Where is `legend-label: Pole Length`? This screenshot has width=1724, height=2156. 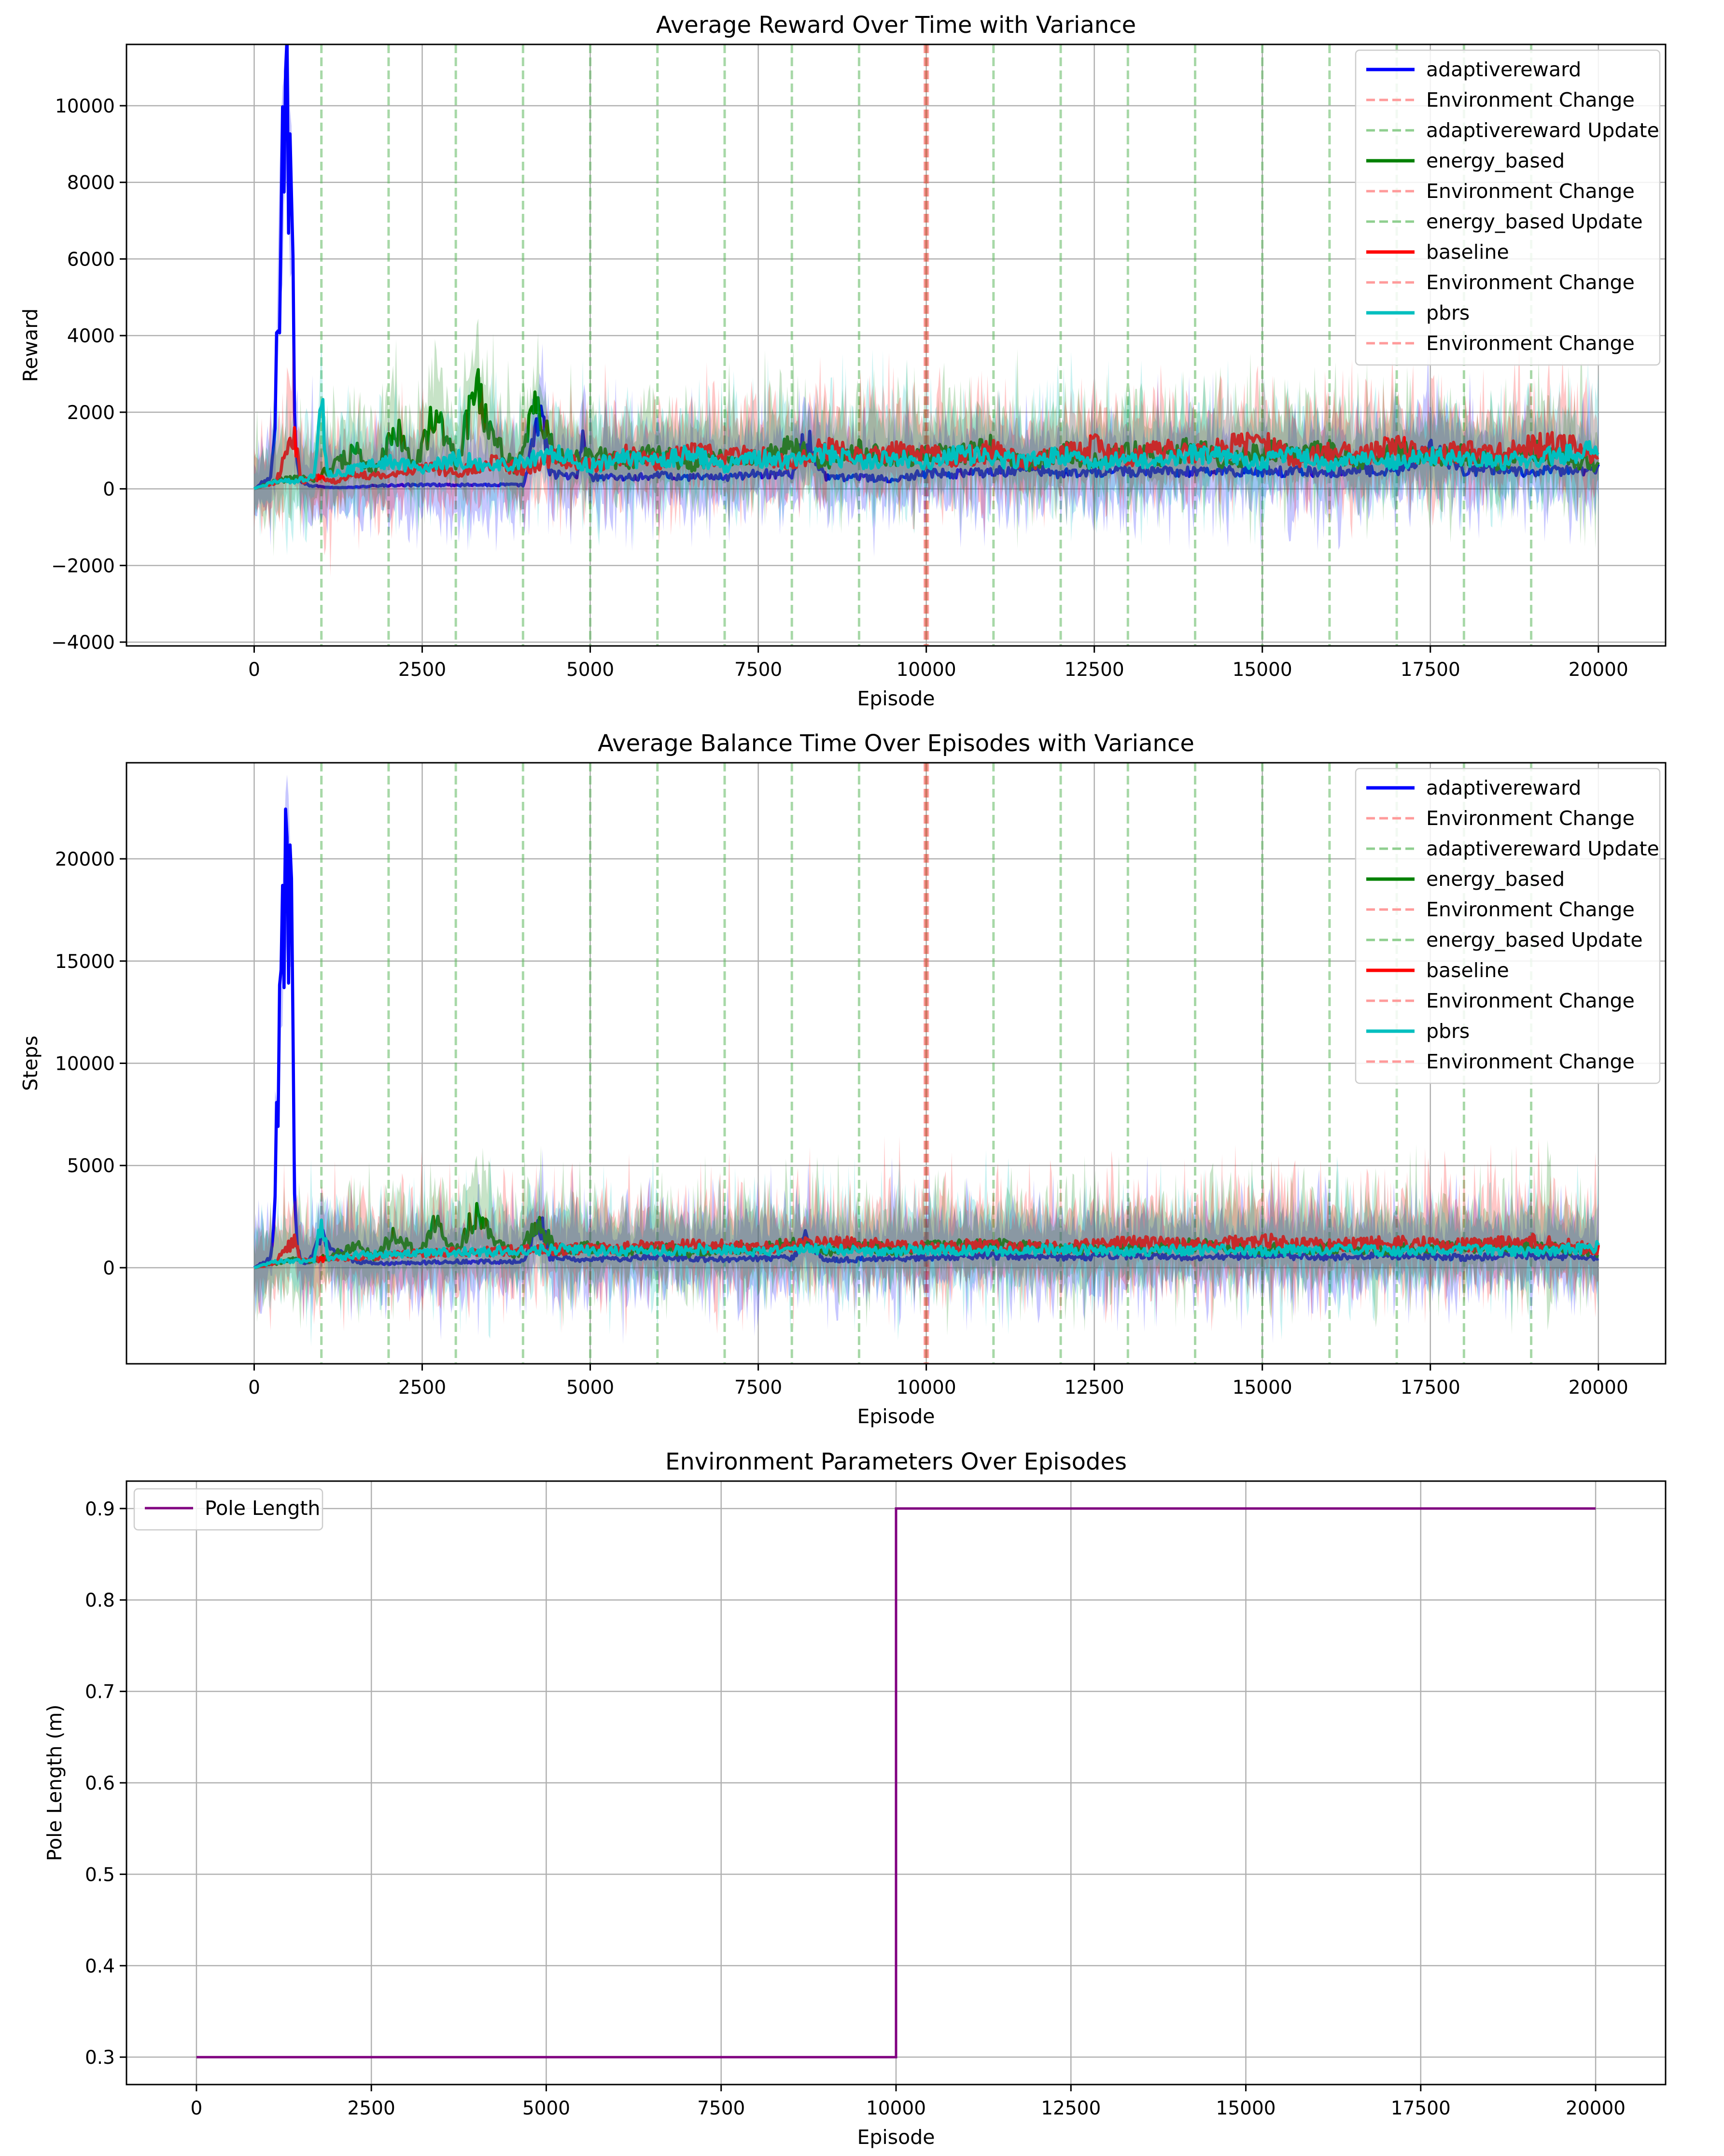
legend-label: Pole Length is located at coordinates (262, 1509).